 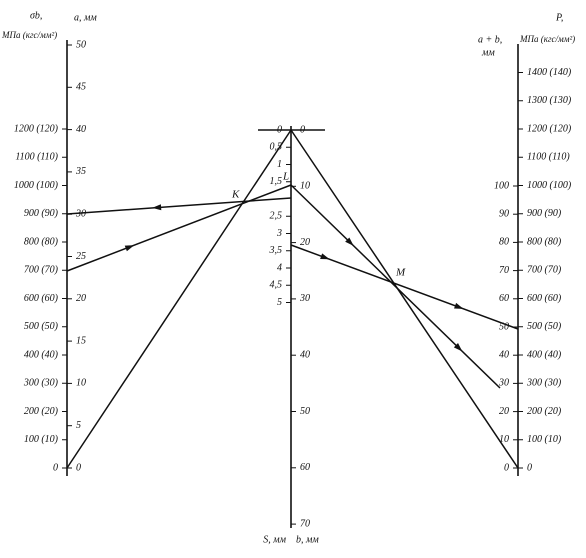 What do you see at coordinates (504, 213) in the screenshot?
I see `tick-label: 90` at bounding box center [504, 213].